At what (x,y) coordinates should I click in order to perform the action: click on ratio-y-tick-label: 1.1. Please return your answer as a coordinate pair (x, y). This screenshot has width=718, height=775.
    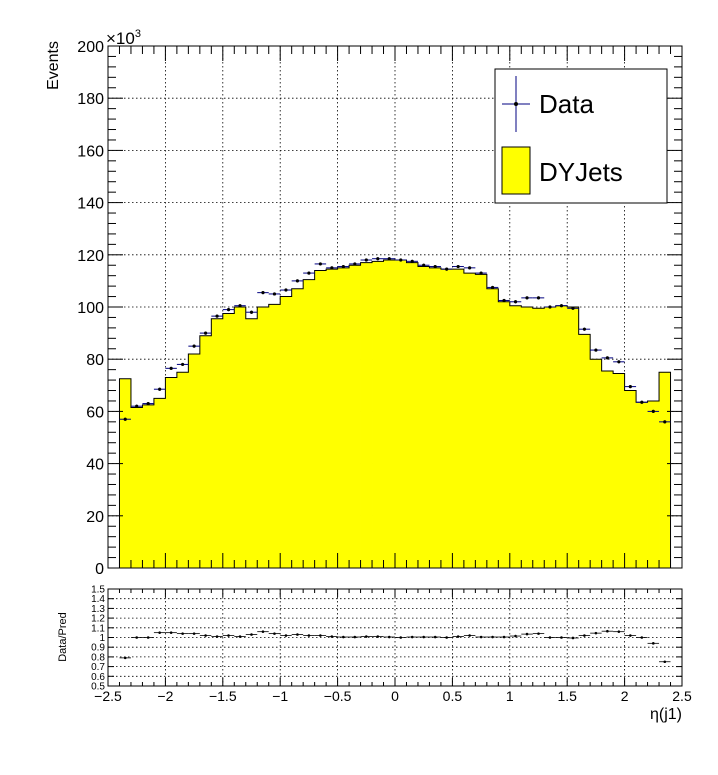
    Looking at the image, I should click on (98, 628).